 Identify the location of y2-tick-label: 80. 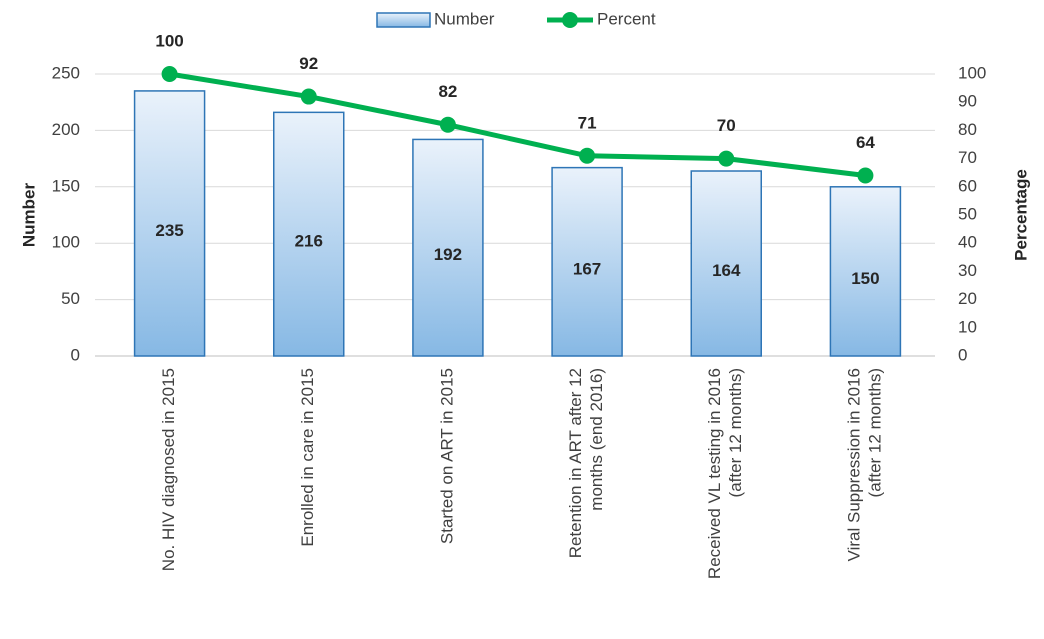
(967, 129).